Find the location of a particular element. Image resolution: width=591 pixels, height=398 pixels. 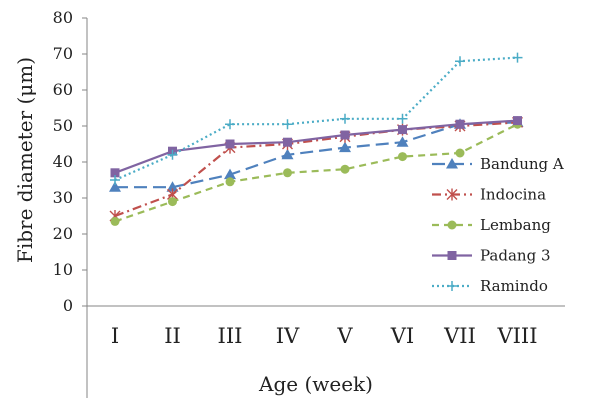

legend: Bandung A Indocina Lembang Padang 3 Ramindo is located at coordinates (498, 225).